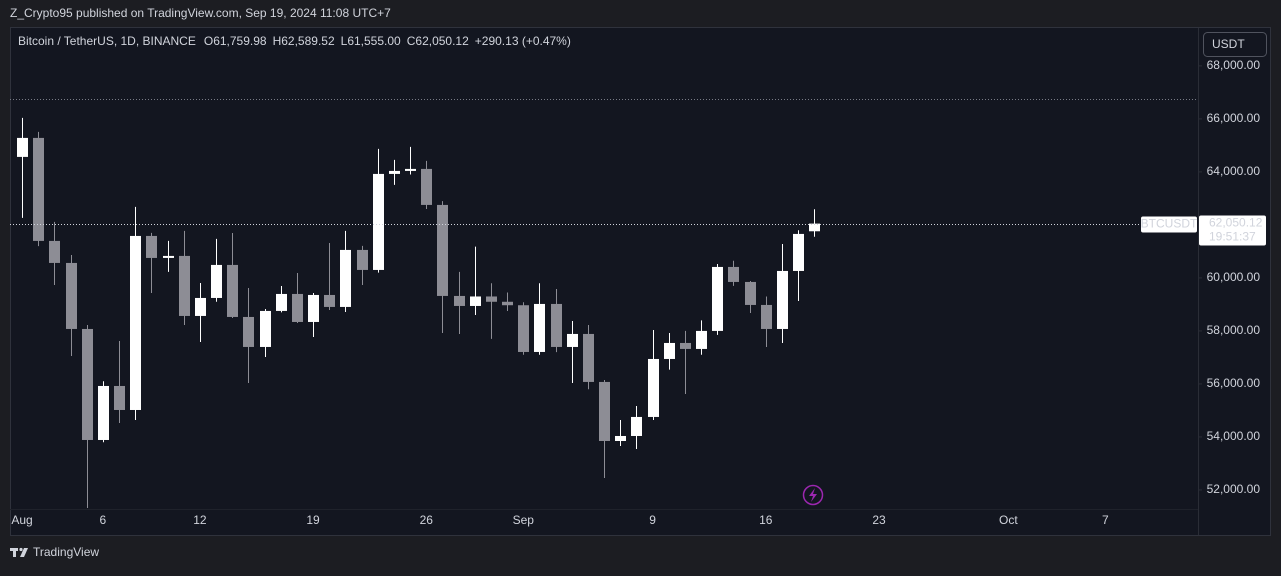 The height and width of the screenshot is (576, 1281). I want to click on x-tick-label: Oct, so click(1008, 520).